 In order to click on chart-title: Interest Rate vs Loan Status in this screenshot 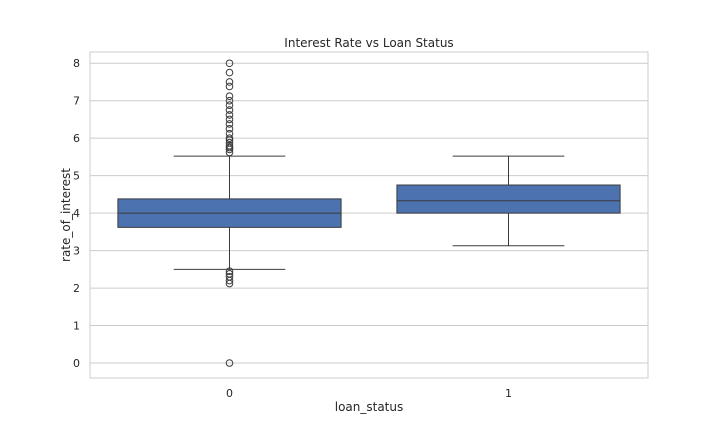, I will do `click(368, 43)`.